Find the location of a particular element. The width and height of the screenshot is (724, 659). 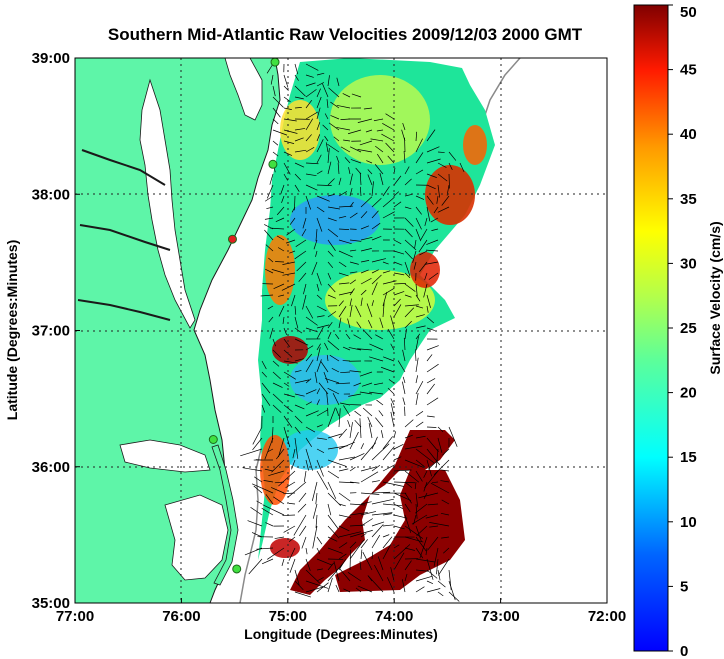

river-potomac is located at coordinates (123, 167).